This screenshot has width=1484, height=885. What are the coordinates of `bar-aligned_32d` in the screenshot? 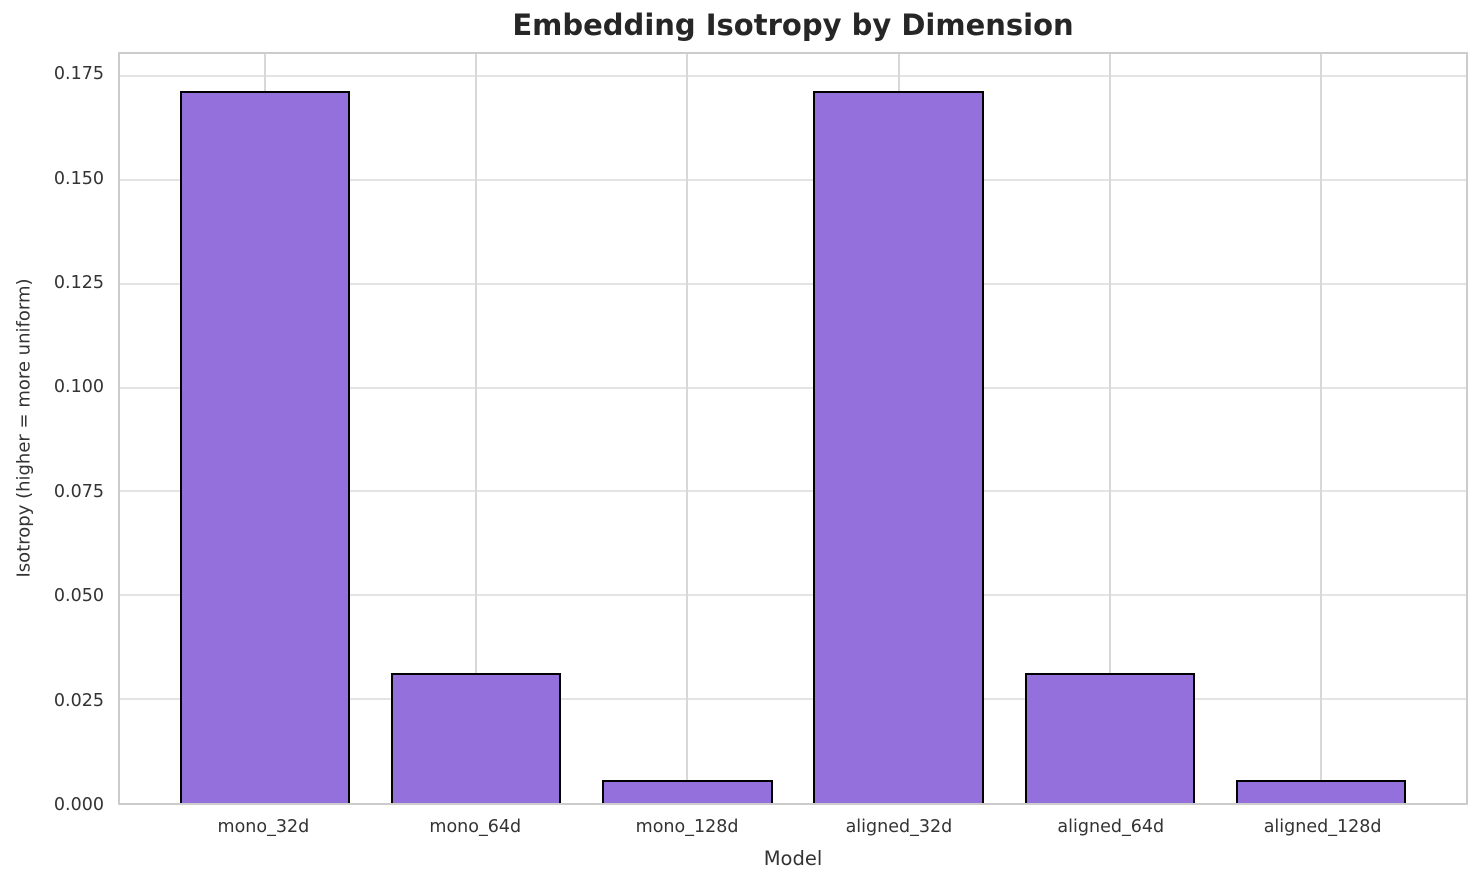 It's located at (898, 446).